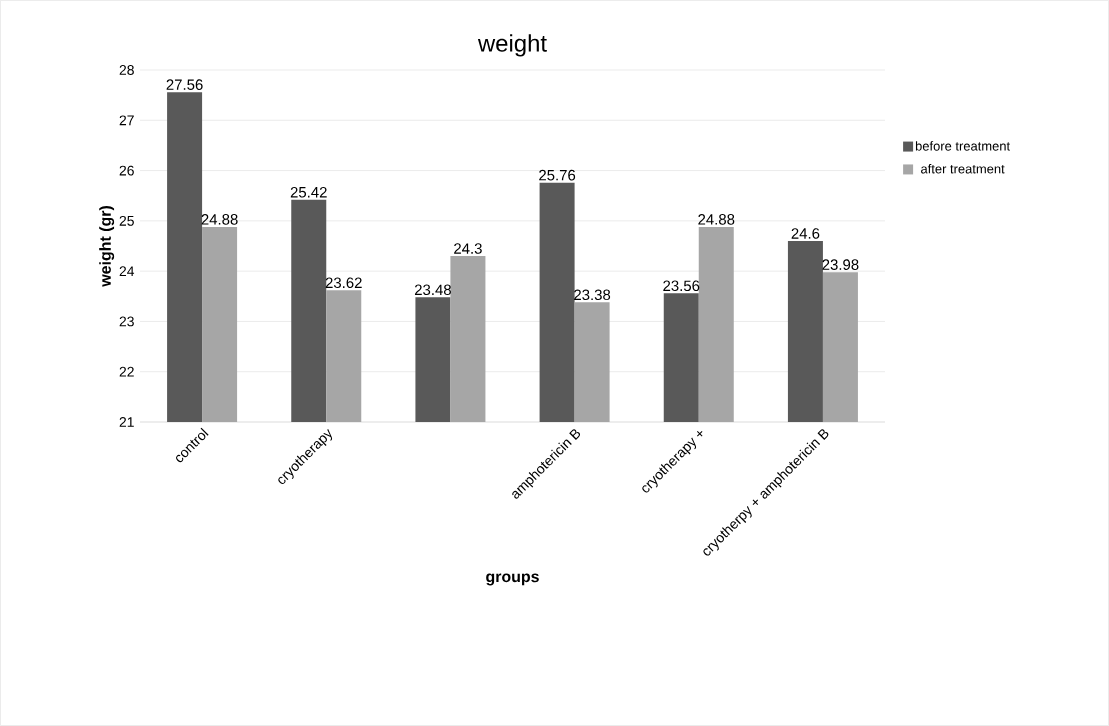 This screenshot has width=1109, height=726. Describe the element at coordinates (592, 295) in the screenshot. I see `data-label: 23.38` at that location.